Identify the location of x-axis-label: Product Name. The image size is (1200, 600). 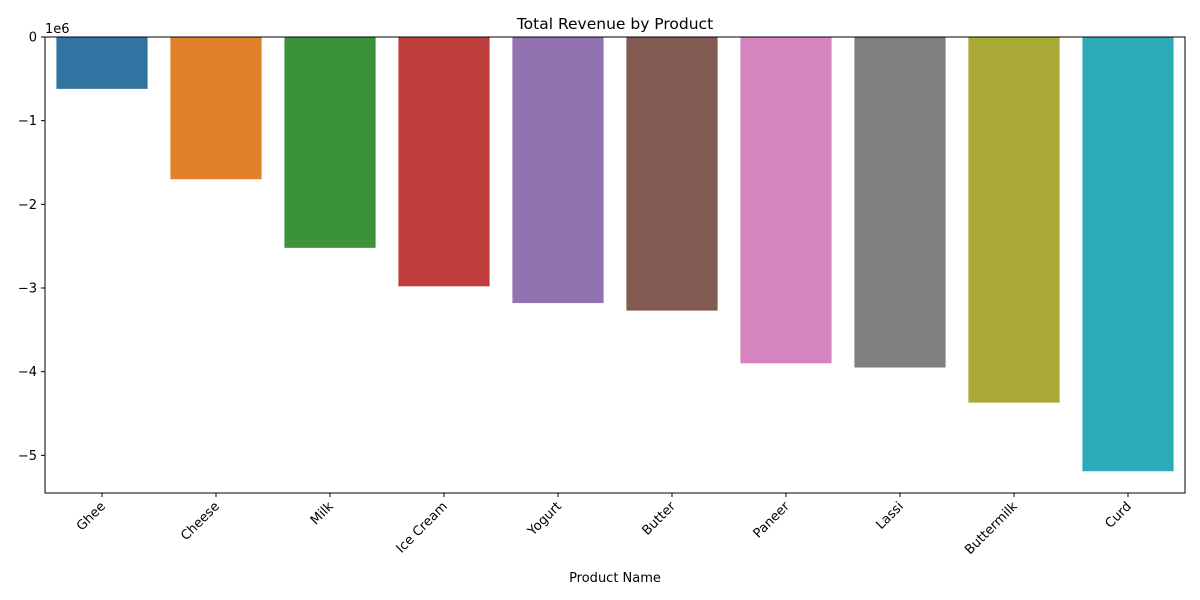
(615, 578).